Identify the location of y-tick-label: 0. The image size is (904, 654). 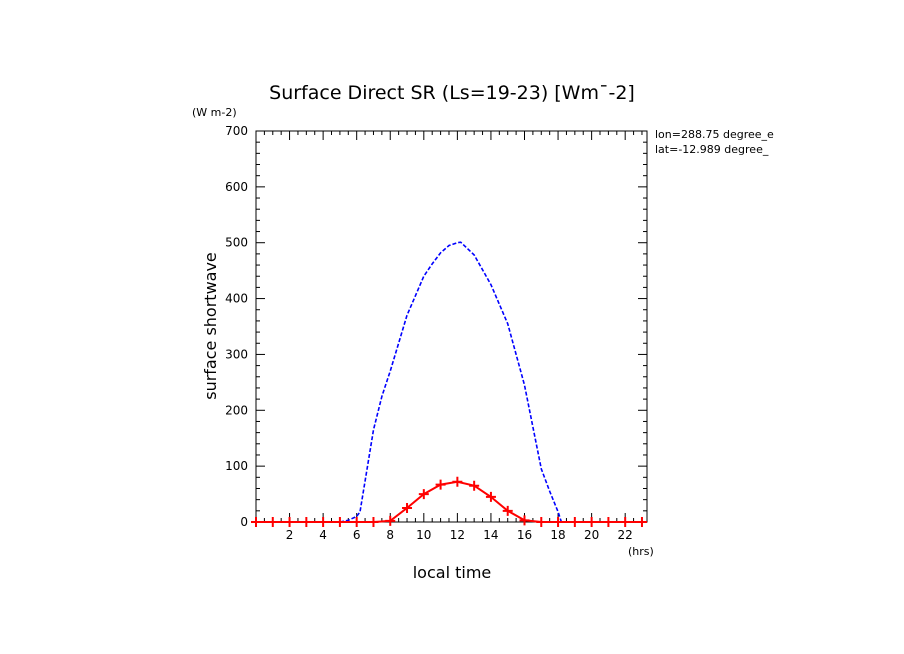
(244, 522).